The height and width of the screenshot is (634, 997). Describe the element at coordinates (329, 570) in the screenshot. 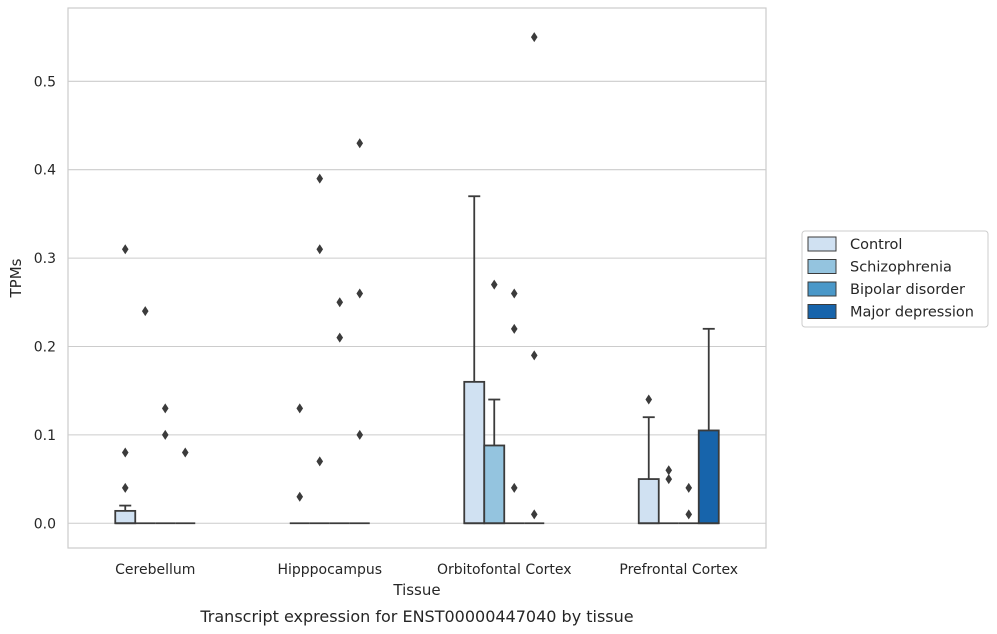

I see `x-tick-label: Hipppocampus` at that location.